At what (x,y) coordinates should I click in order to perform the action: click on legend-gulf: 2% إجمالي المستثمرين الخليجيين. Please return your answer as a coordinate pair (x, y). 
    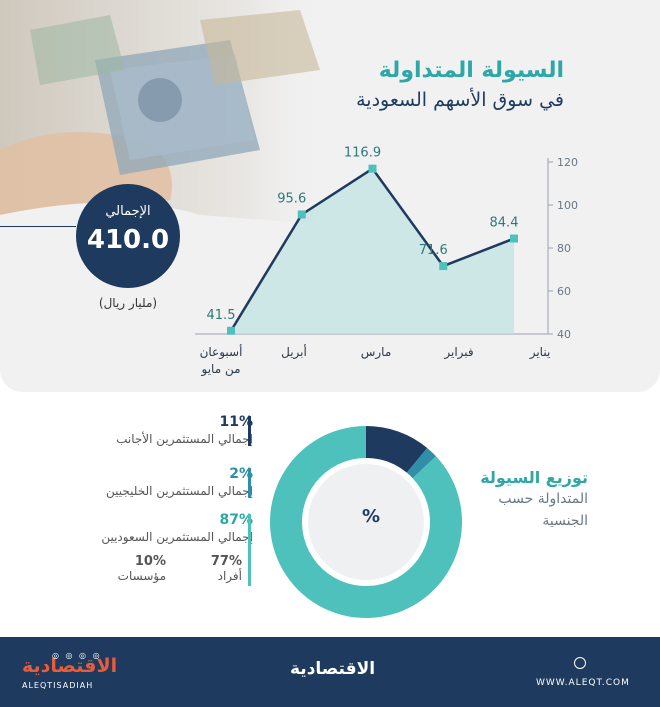
    Looking at the image, I should click on (179, 482).